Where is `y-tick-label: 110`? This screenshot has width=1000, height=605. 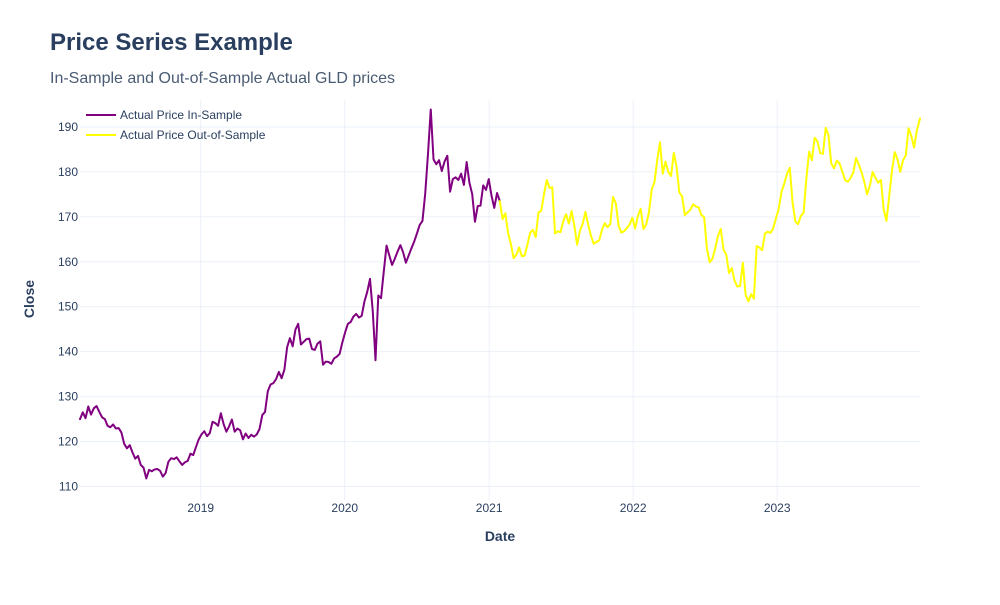
y-tick-label: 110 is located at coordinates (68, 487).